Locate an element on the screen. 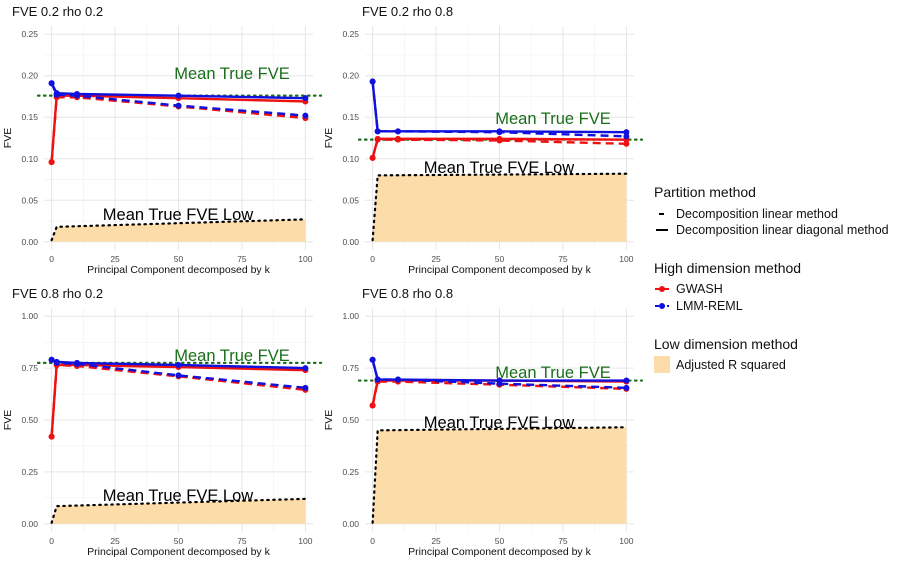 The image size is (920, 572). legend-entry-lmm: LMM-REML is located at coordinates (709, 306).